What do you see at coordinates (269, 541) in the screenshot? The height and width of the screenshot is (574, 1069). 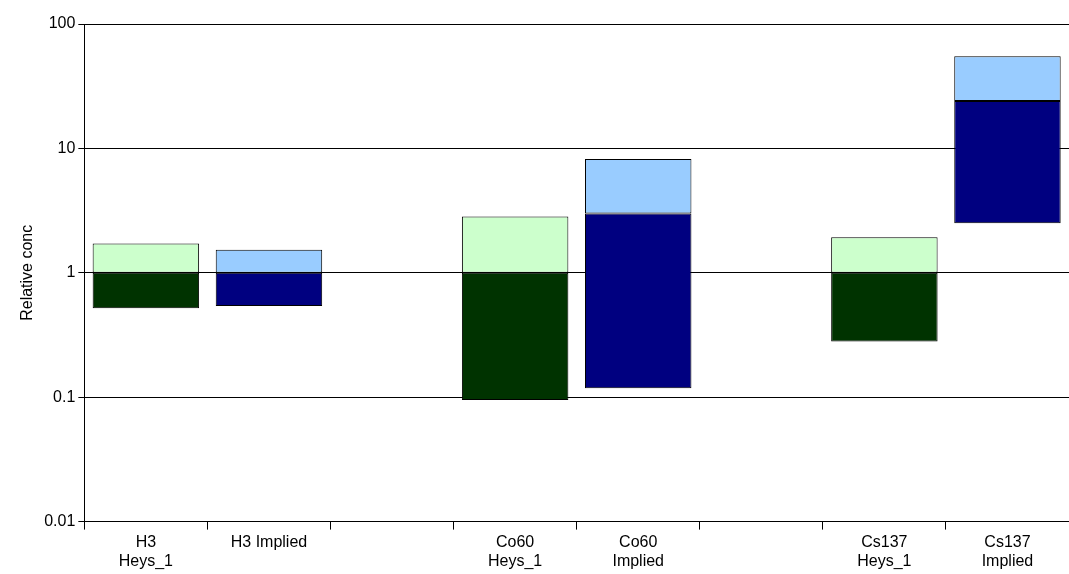 I see `x-tick-label: H3 Implied` at bounding box center [269, 541].